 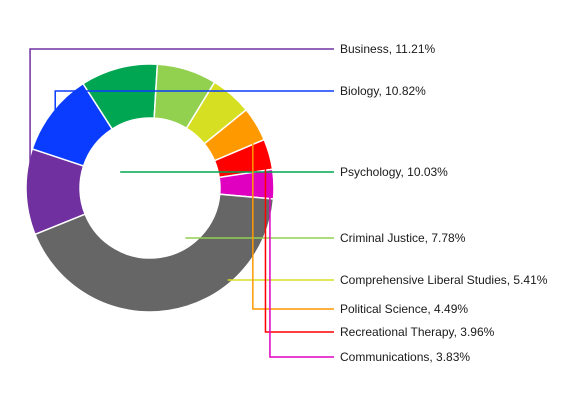 I want to click on slice-label-psychology: Psychology, 10.03%, so click(x=394, y=172).